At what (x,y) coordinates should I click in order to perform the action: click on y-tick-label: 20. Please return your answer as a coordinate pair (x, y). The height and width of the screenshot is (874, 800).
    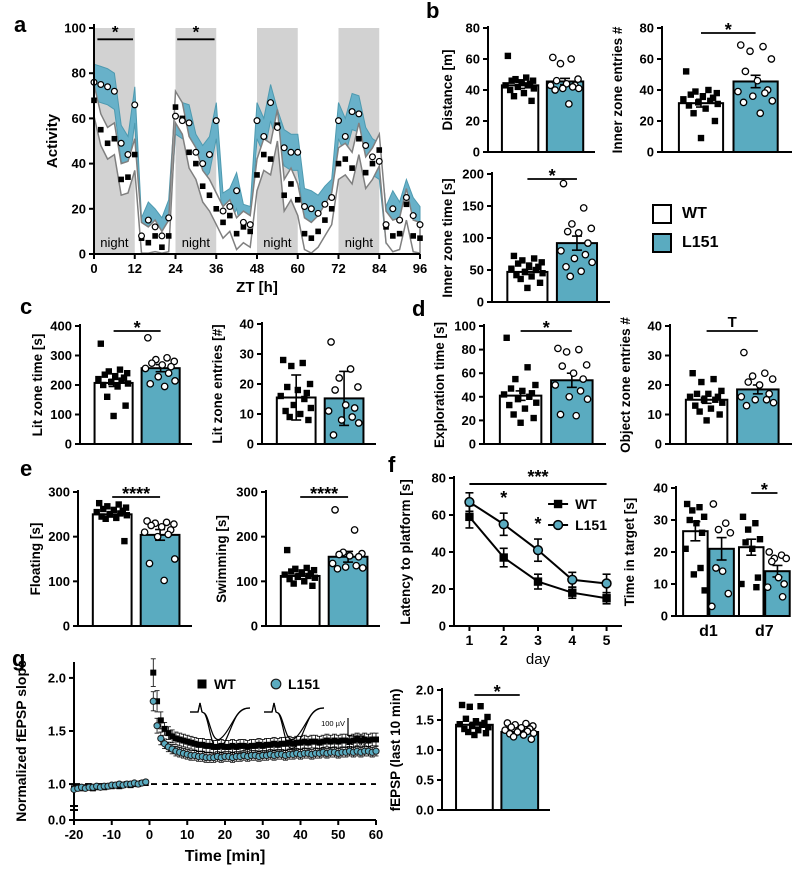
    Looking at the image, I should click on (439, 589).